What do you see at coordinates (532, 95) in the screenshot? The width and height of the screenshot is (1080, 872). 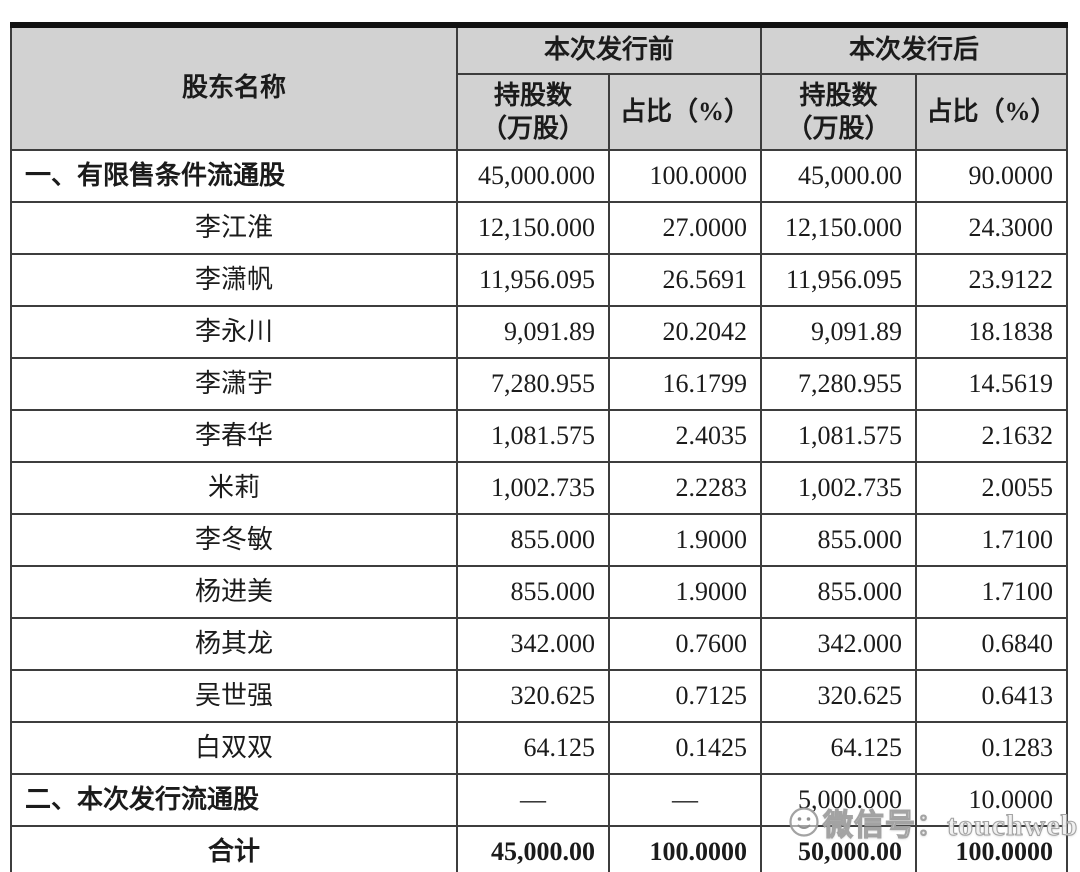 I see `pre-shares-label-line1: 持股数` at bounding box center [532, 95].